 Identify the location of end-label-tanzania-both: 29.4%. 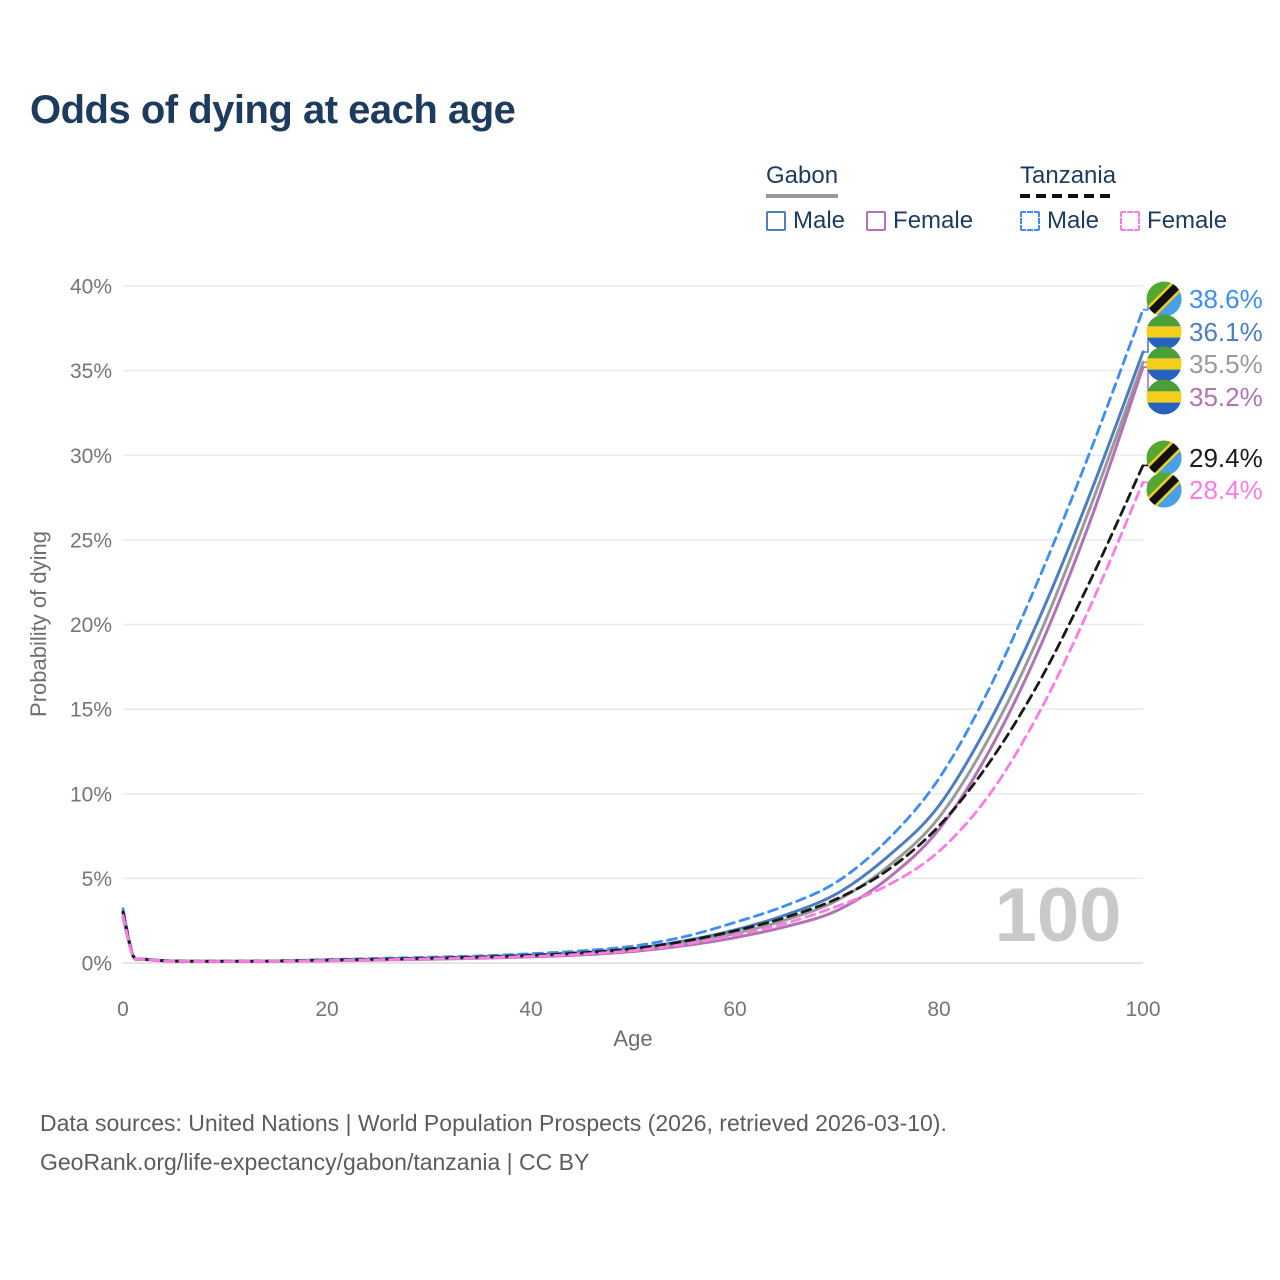
(1204, 458).